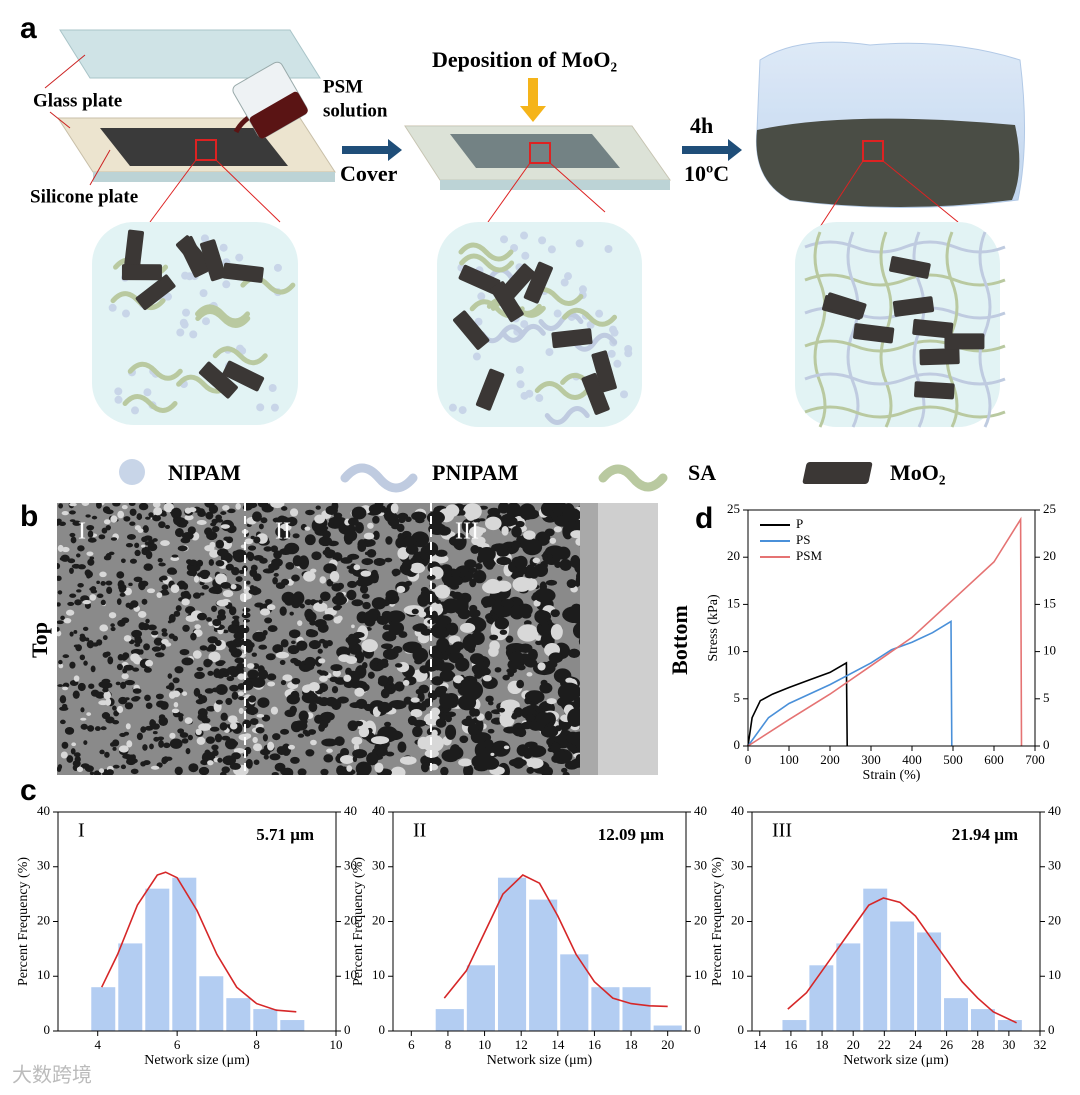 This screenshot has width=1080, height=1095. Describe the element at coordinates (524, 59) in the screenshot. I see `deposition-label: Deposition of MoO₂` at that location.